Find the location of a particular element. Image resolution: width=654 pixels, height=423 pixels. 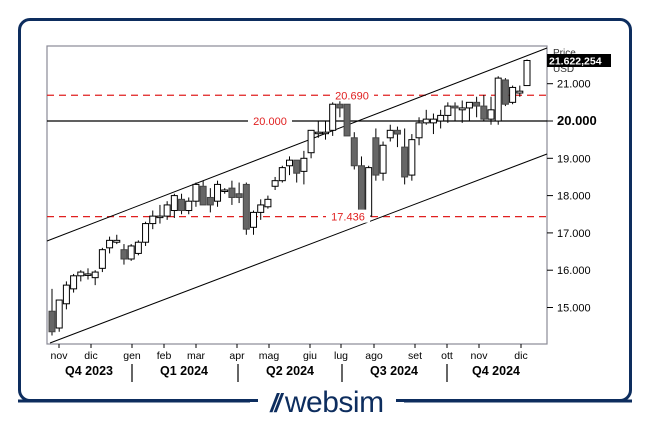

level-label: 17.436 is located at coordinates (348, 218).